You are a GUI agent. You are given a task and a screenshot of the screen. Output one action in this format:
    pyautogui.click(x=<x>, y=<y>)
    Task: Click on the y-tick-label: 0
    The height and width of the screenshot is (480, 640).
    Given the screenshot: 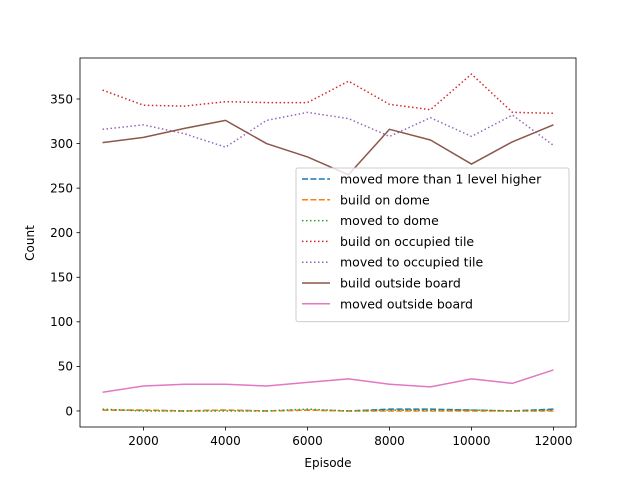 What is the action you would take?
    pyautogui.click(x=69, y=411)
    